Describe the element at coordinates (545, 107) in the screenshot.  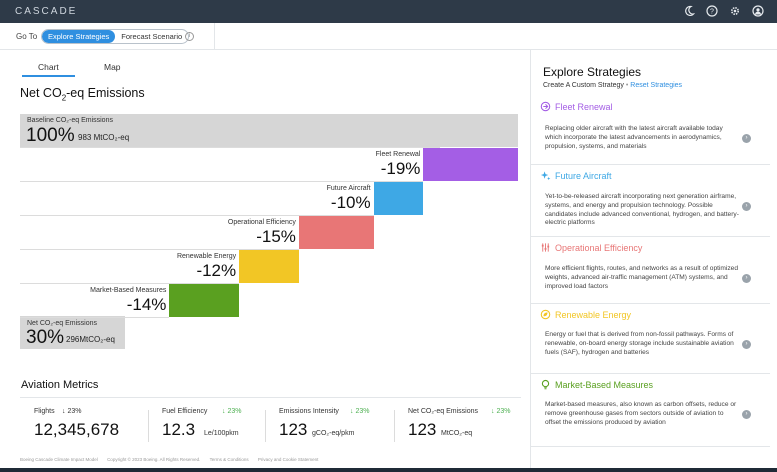
I see `fleet-renewal-icon` at that location.